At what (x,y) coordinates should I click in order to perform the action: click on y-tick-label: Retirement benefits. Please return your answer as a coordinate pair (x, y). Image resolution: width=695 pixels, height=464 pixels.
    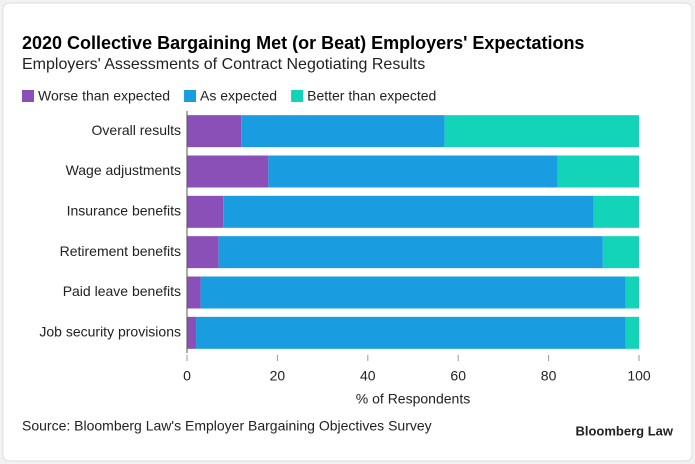
    Looking at the image, I should click on (120, 251).